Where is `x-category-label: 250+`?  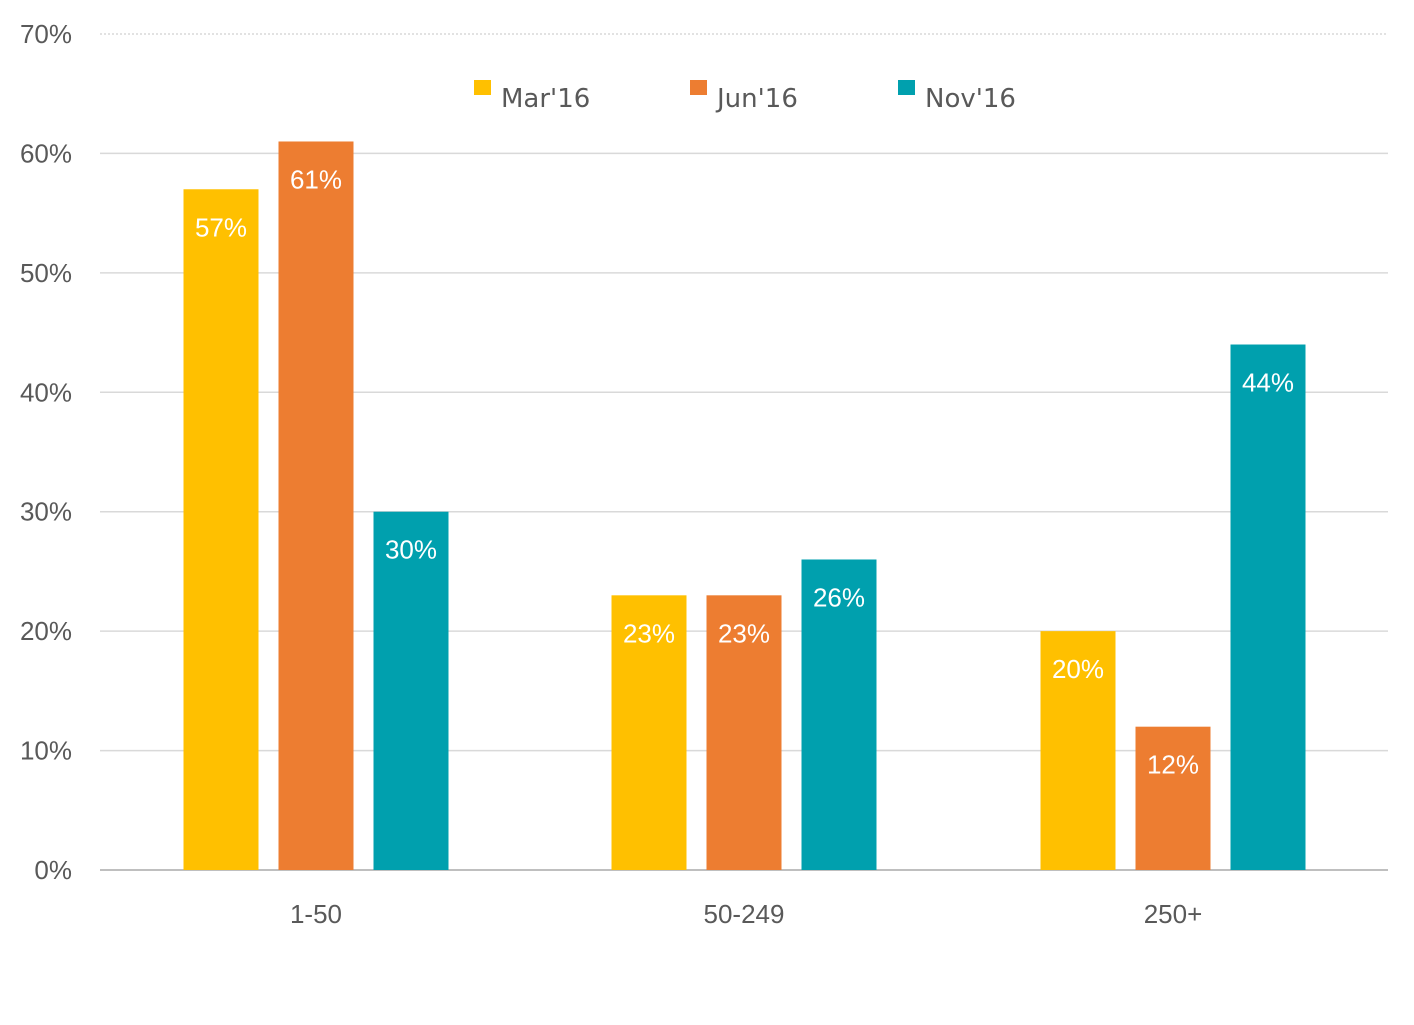 x-category-label: 250+ is located at coordinates (1173, 914).